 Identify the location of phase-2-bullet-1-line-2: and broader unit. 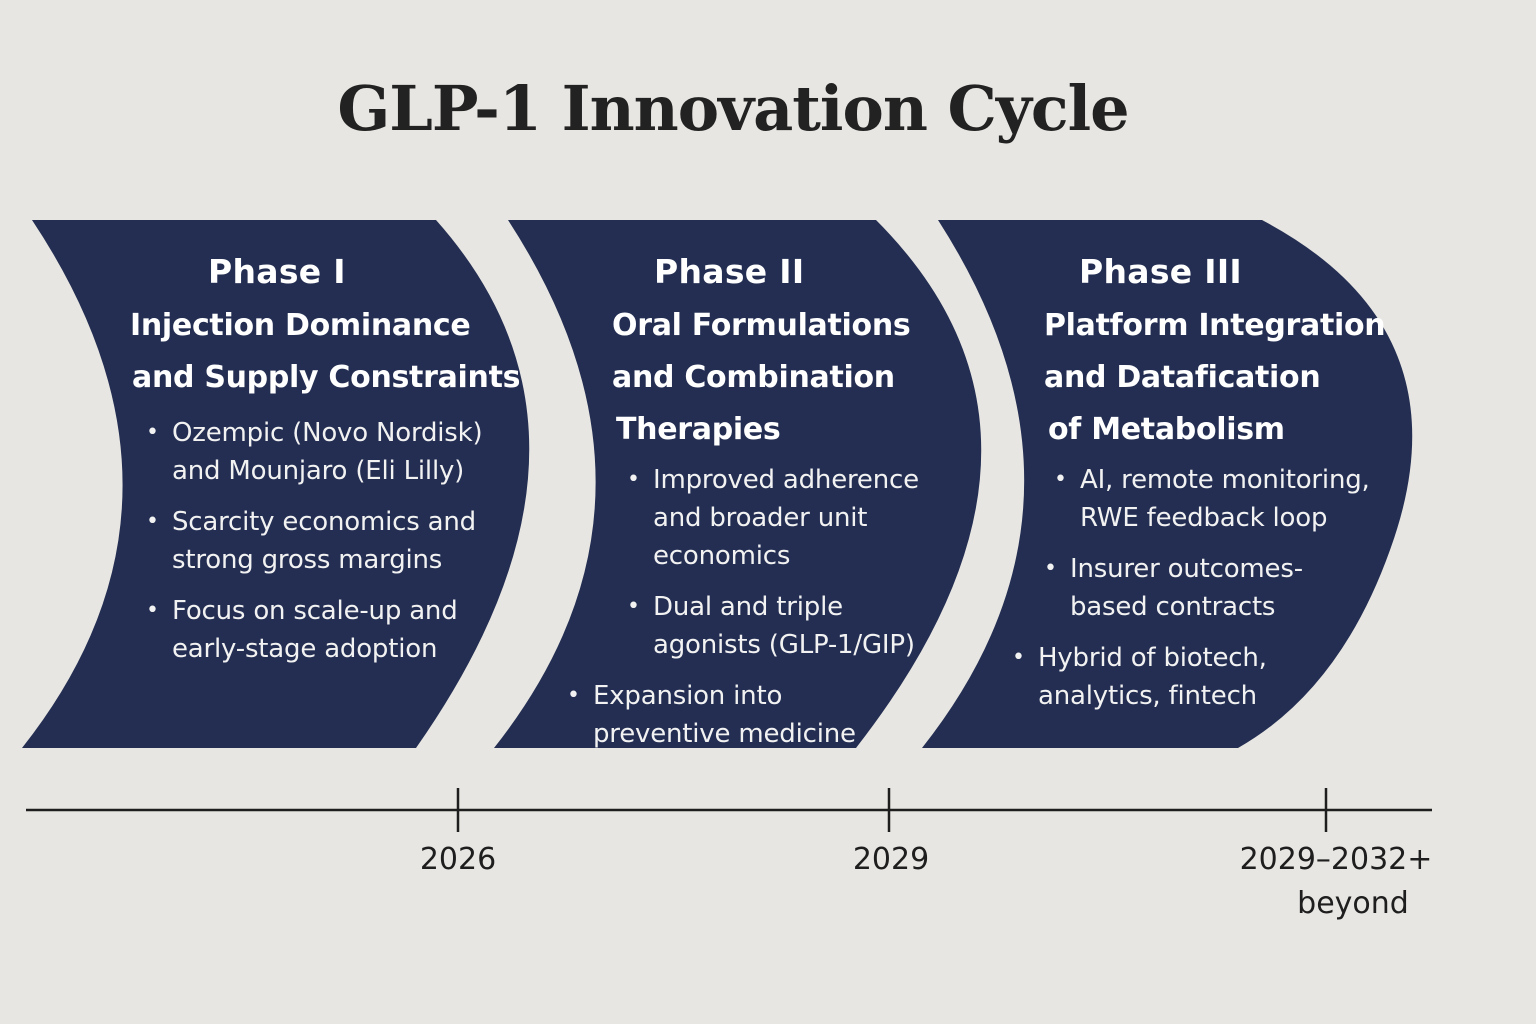
(760, 518).